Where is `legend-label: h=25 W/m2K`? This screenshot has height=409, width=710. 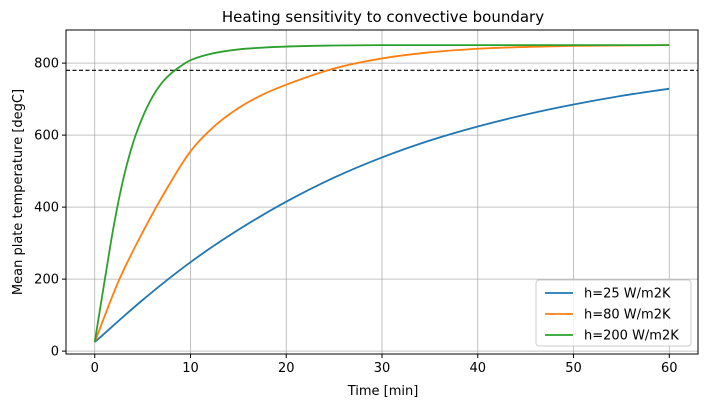
legend-label: h=25 W/m2K is located at coordinates (627, 294).